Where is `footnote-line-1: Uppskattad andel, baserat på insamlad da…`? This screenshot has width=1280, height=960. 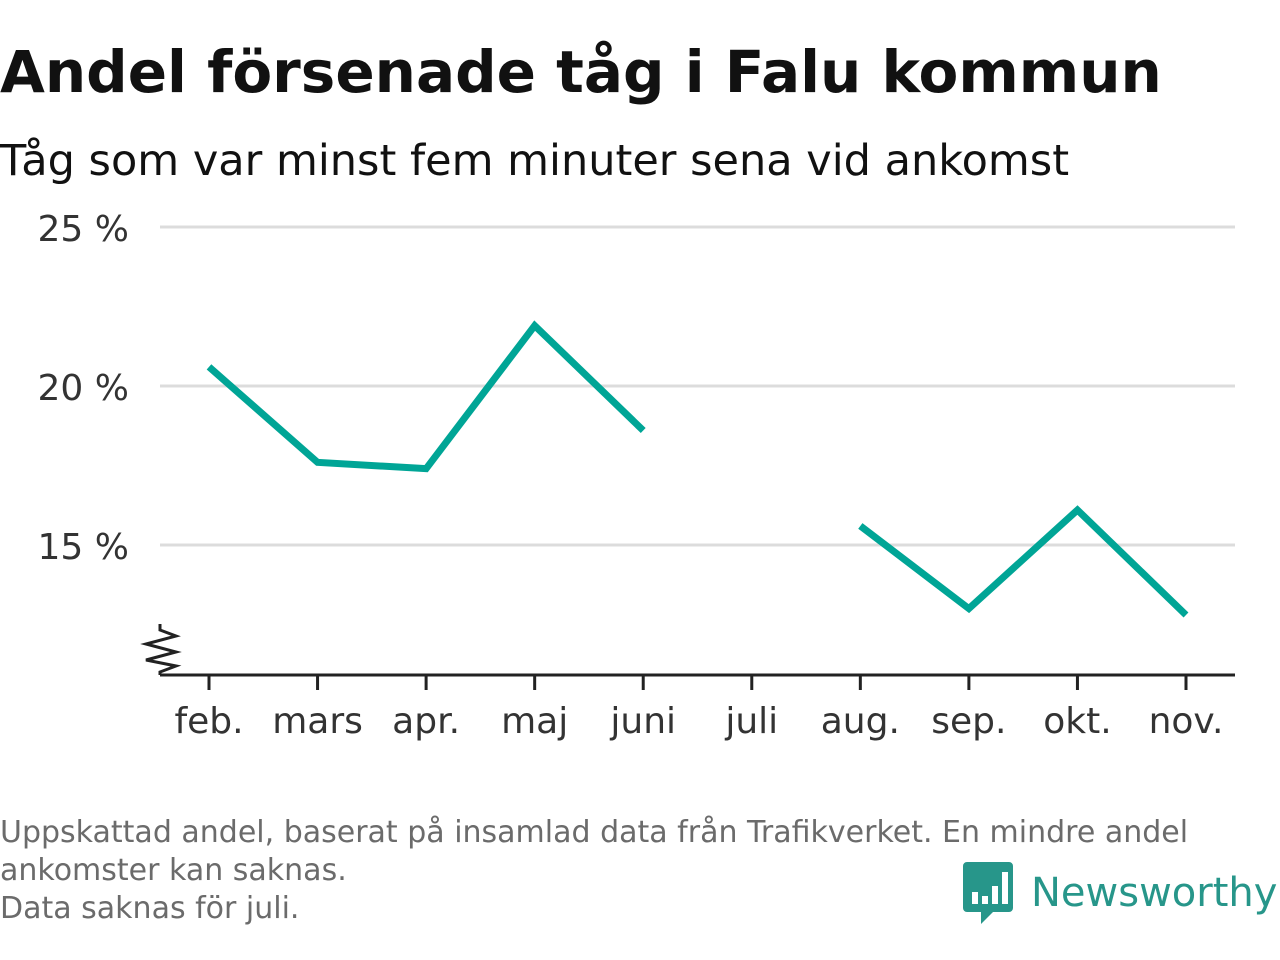
footnote-line-1: Uppskattad andel, baserat på insamlad da… is located at coordinates (594, 832).